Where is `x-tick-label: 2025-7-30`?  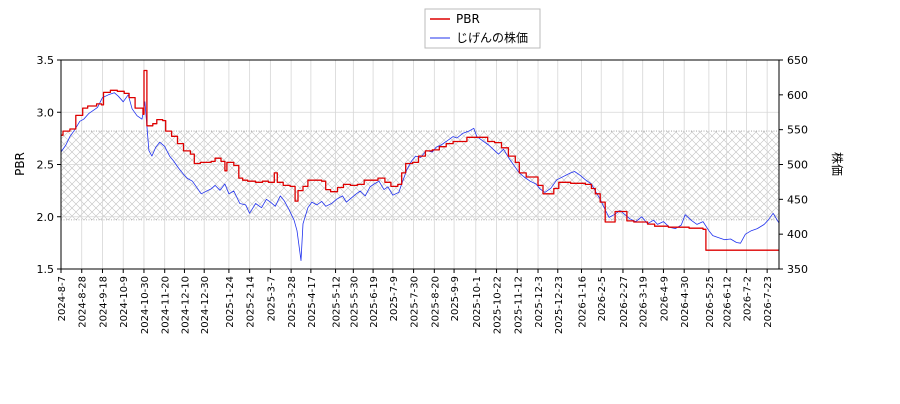 x-tick-label: 2025-7-30 is located at coordinates (415, 302).